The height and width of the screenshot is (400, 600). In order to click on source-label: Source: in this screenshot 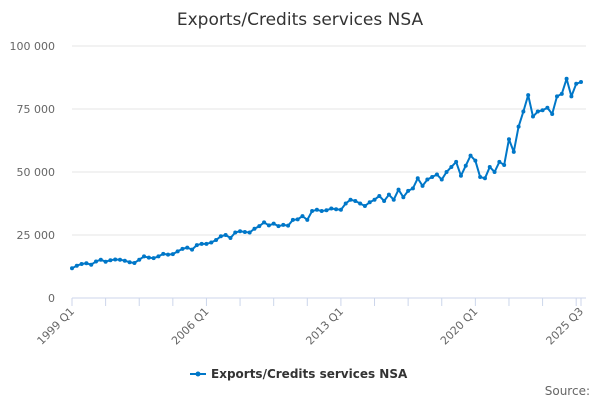, I will do `click(567, 391)`.